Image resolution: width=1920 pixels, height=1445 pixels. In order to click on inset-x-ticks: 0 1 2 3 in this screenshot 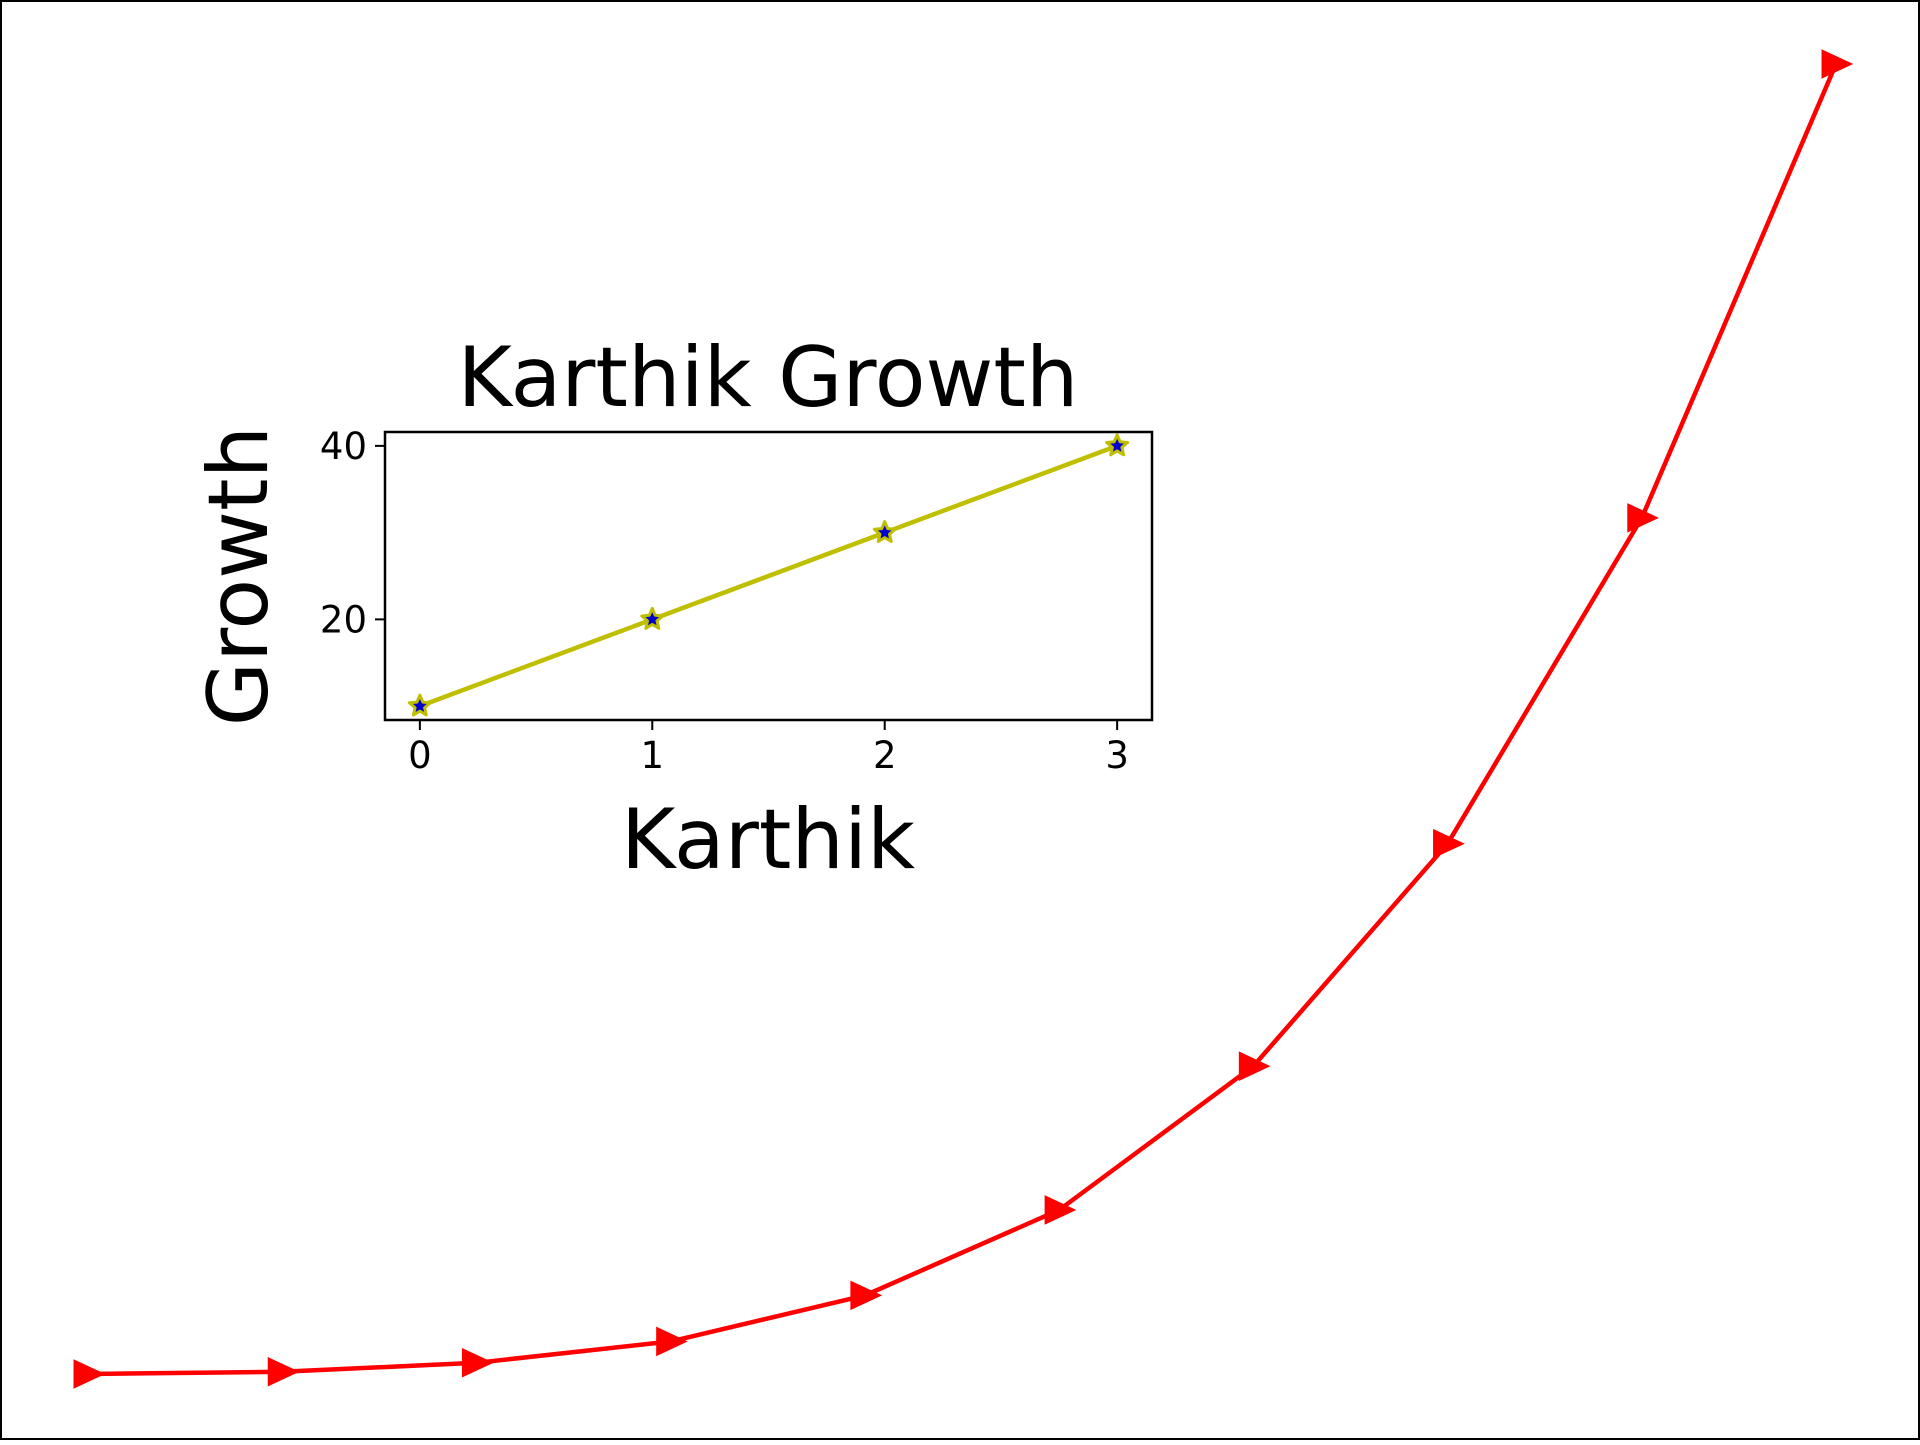, I will do `click(768, 748)`.